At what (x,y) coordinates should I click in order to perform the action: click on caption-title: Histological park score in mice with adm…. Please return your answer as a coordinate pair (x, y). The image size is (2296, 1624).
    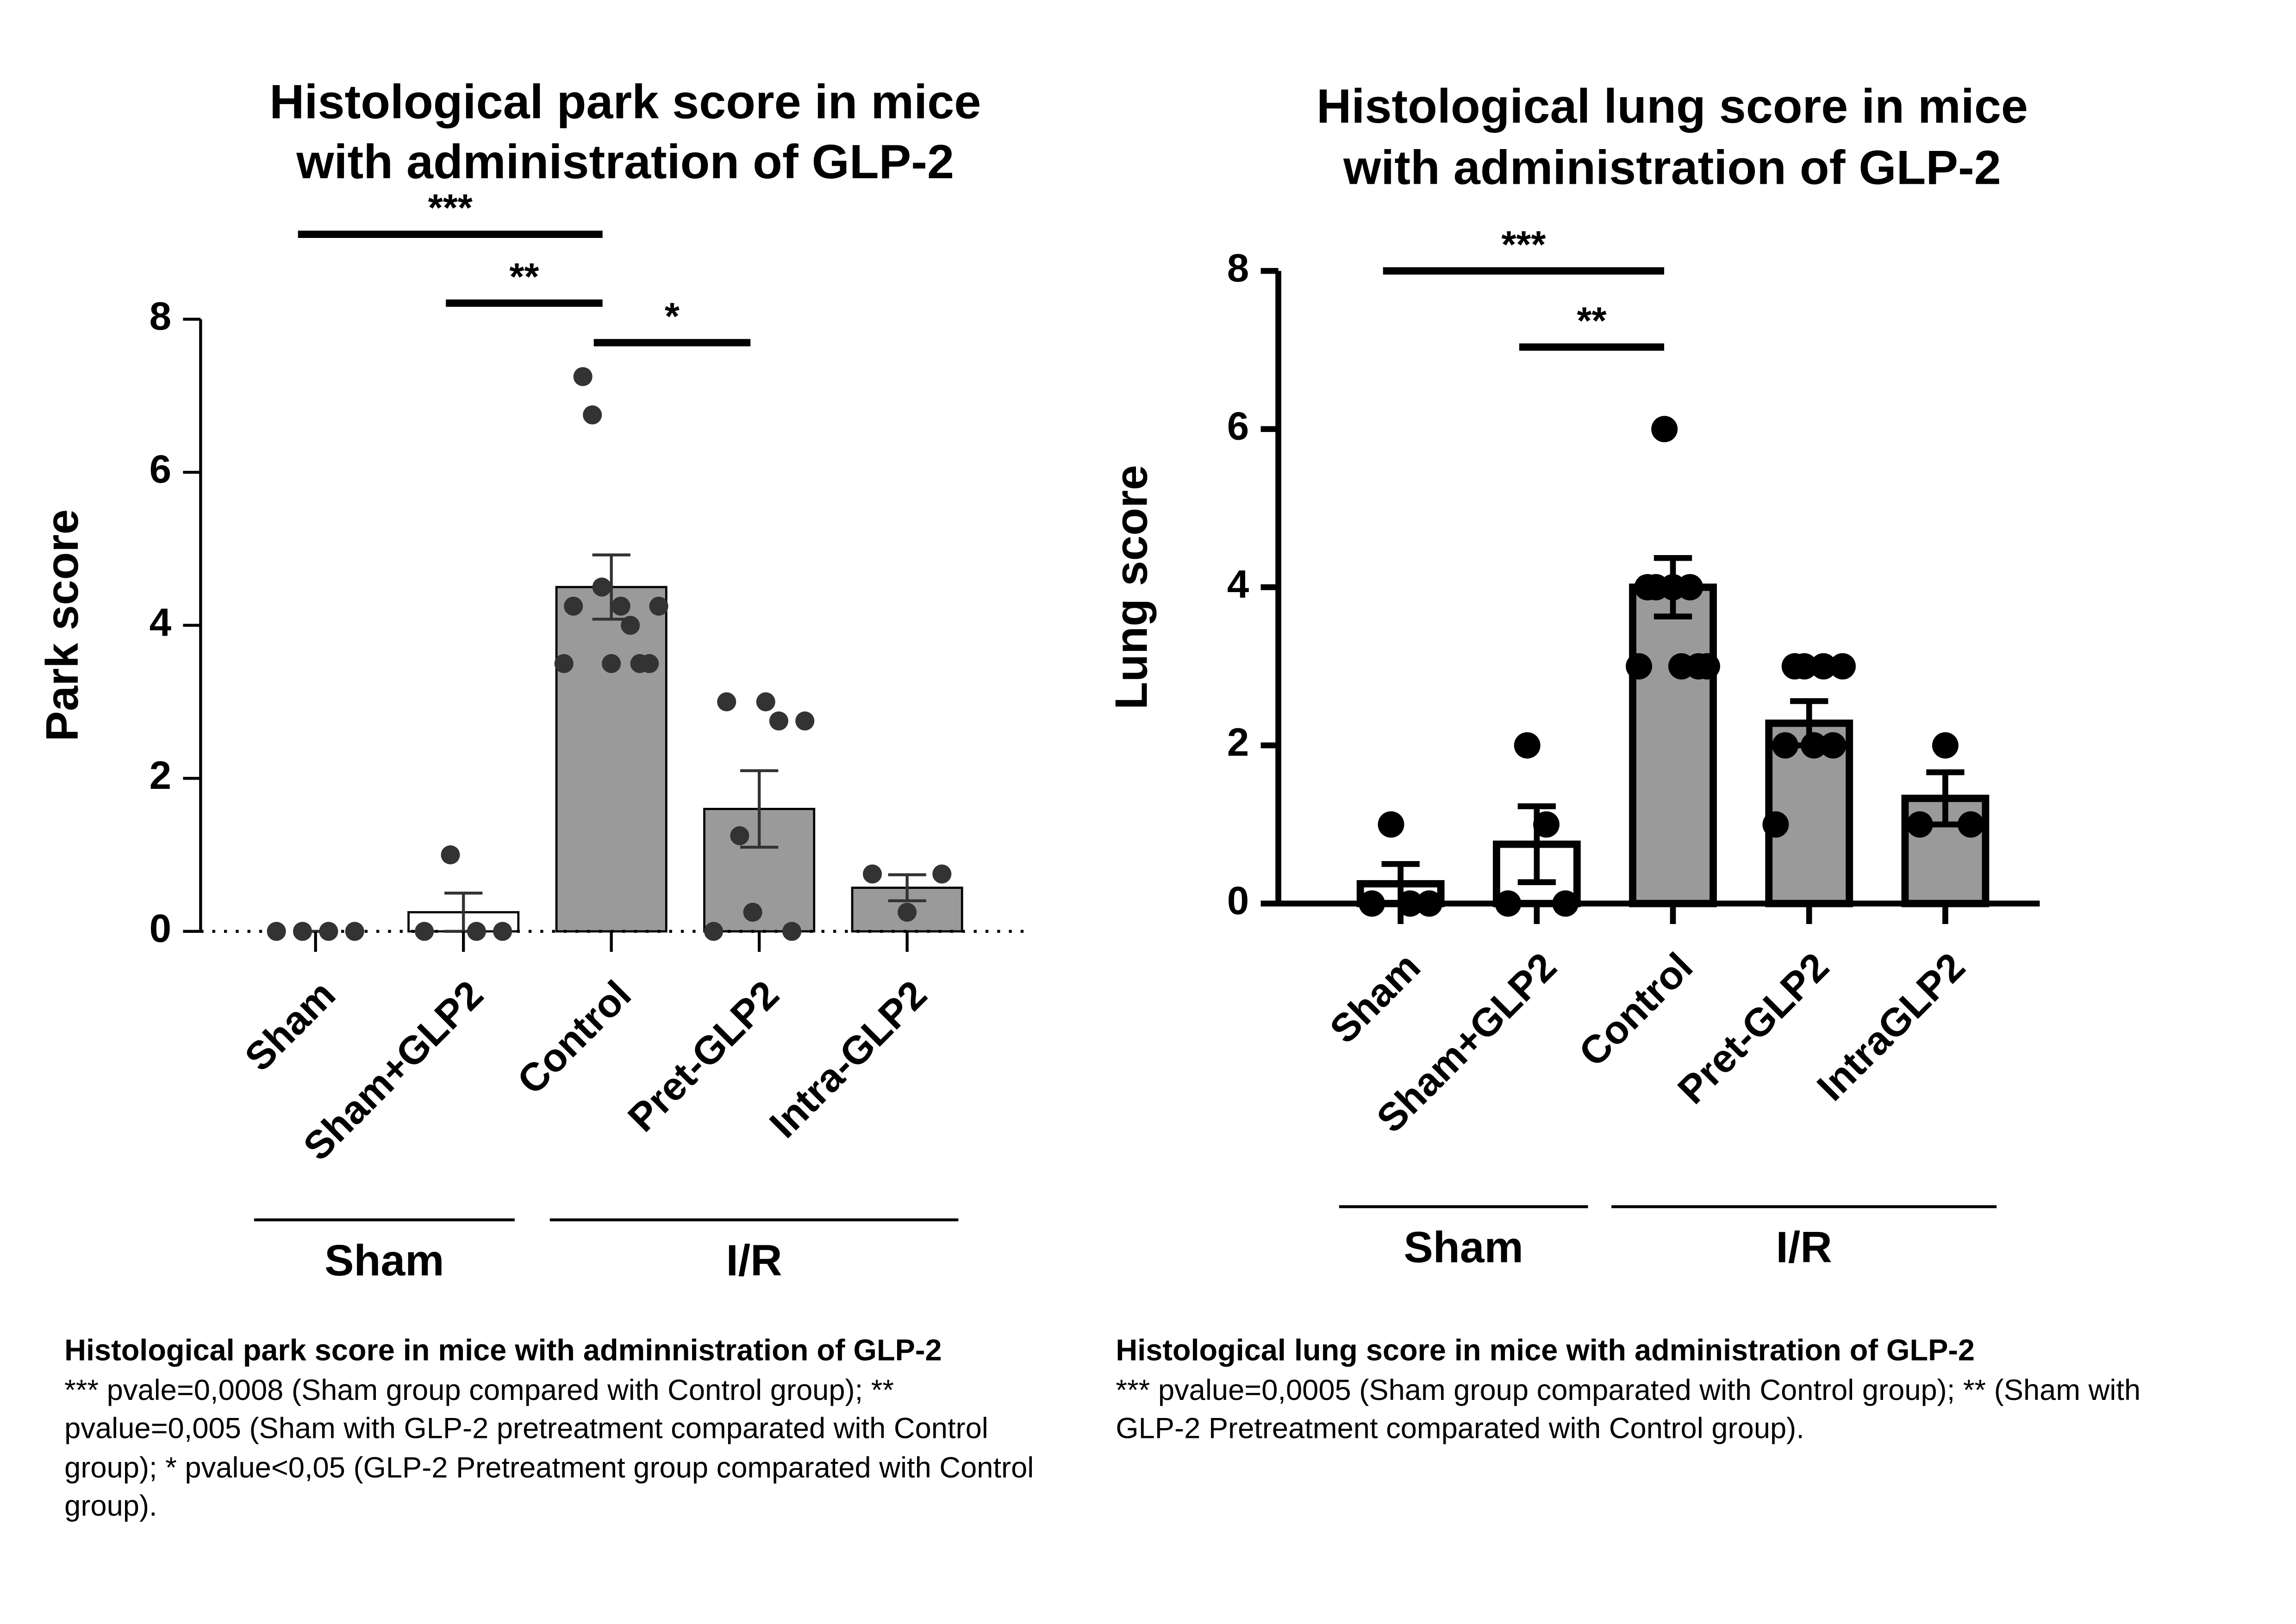
    Looking at the image, I should click on (503, 1351).